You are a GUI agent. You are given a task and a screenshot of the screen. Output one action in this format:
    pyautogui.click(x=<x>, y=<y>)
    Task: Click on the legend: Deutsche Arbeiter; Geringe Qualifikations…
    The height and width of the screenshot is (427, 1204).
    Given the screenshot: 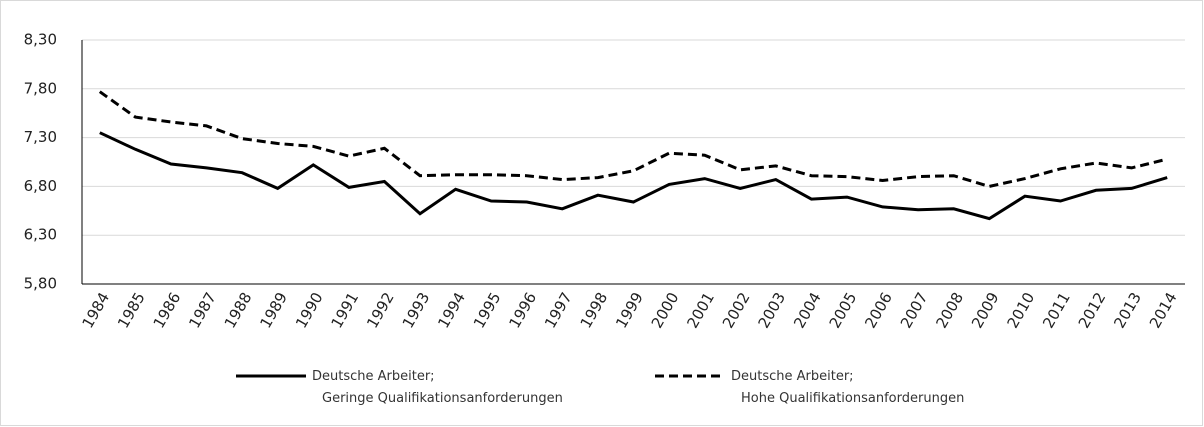 What is the action you would take?
    pyautogui.click(x=600, y=387)
    